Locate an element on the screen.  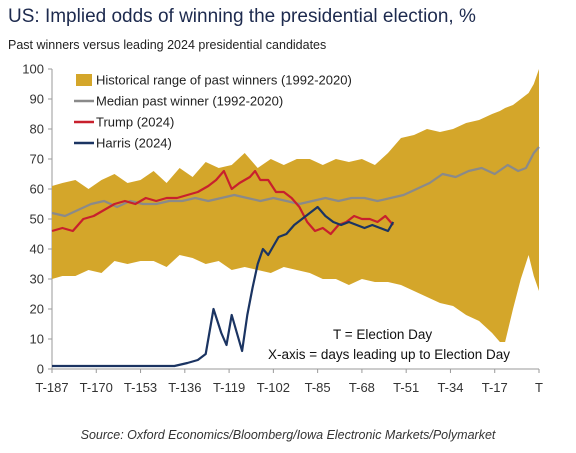
x-tick-label: T-68 is located at coordinates (362, 387).